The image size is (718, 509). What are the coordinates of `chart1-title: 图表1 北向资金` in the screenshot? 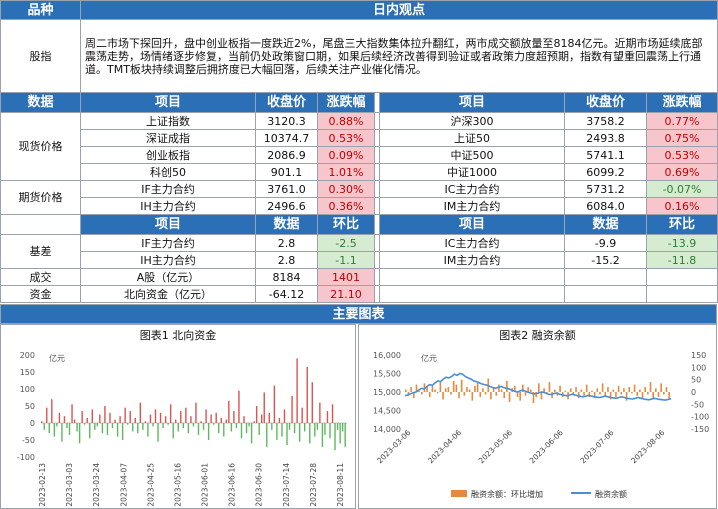 It's located at (178, 335).